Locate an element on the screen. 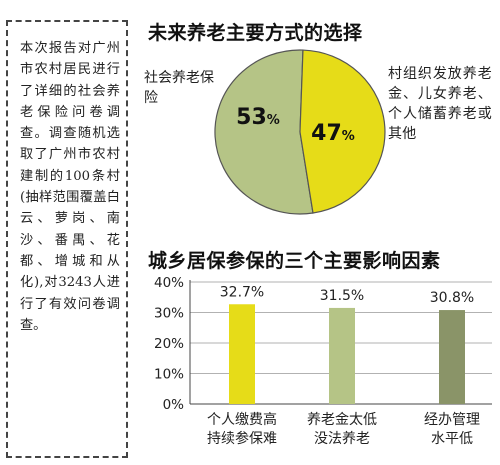 This screenshot has height=465, width=500. bar-value-label: 31.5% is located at coordinates (342, 296).